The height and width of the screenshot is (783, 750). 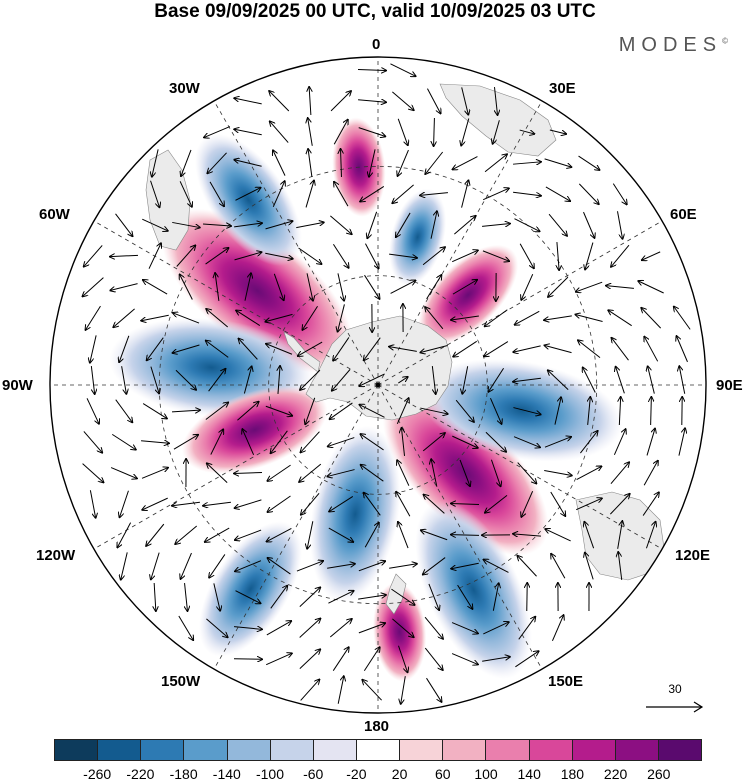 I want to click on colorbar-tick-label: 220, so click(x=615, y=774).